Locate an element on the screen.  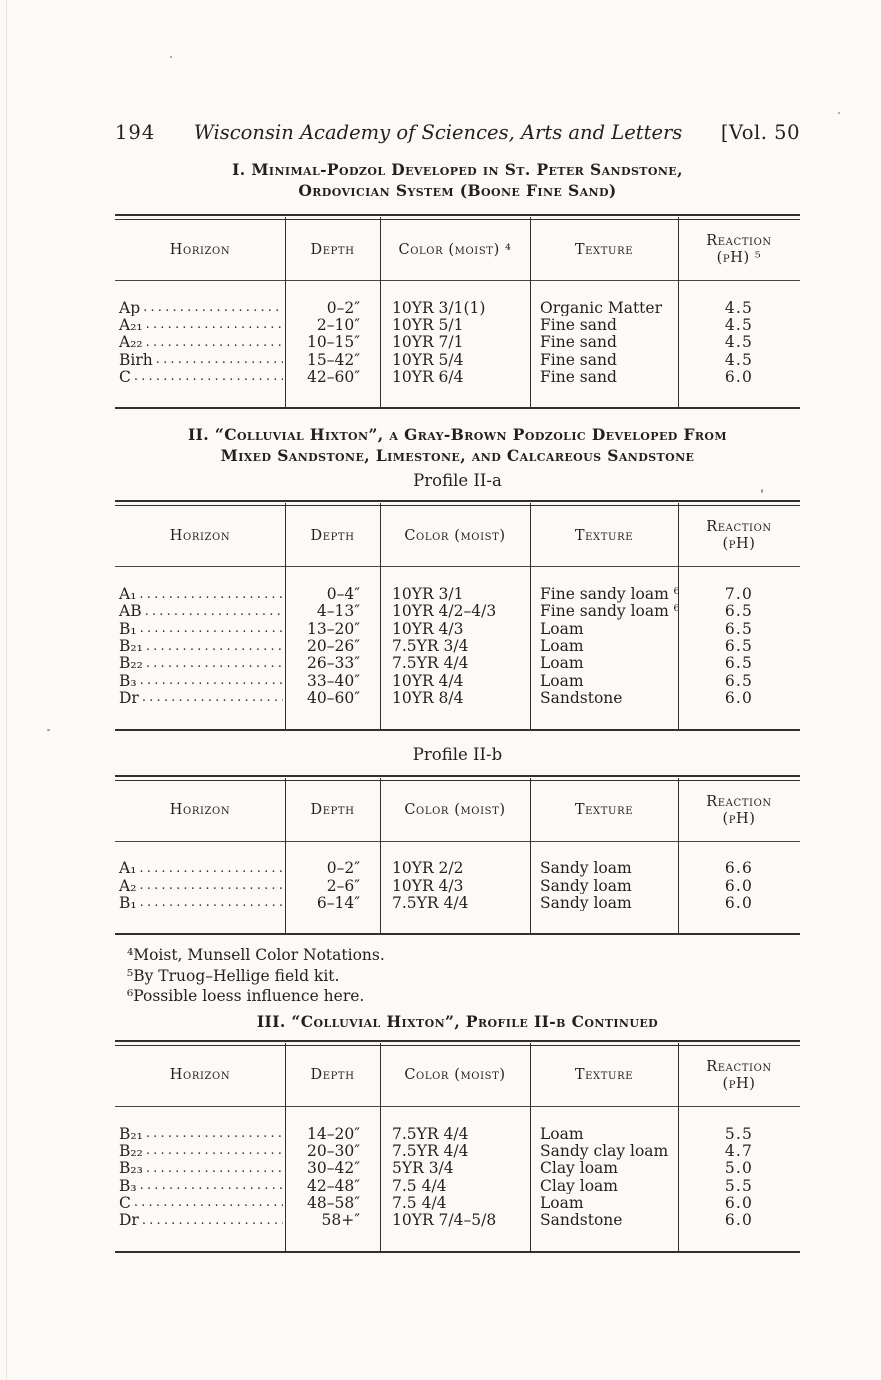
table-cell: 2–6″ is located at coordinates (343, 885).